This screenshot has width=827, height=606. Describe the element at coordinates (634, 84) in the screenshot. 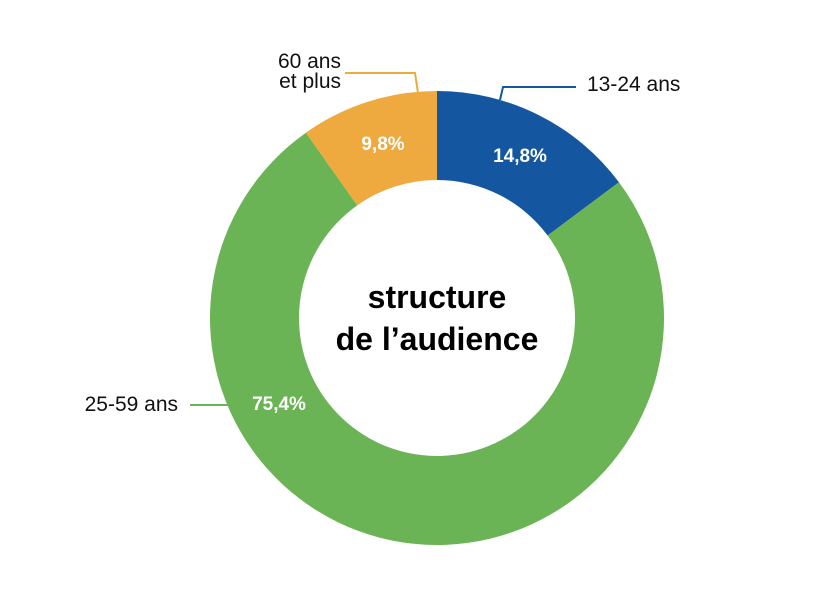

I see `legend-label: 13-24 ans` at that location.